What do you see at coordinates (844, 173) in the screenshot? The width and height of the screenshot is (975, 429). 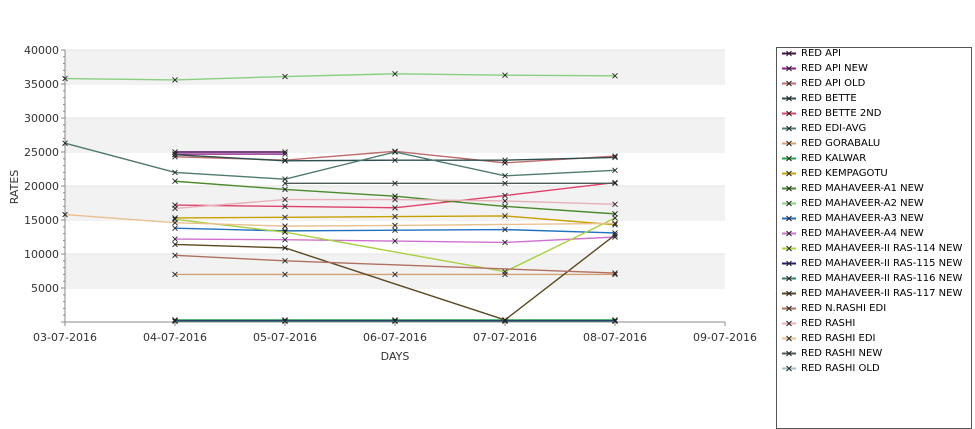 I see `legend-label: RED KEMPAGOTU` at bounding box center [844, 173].